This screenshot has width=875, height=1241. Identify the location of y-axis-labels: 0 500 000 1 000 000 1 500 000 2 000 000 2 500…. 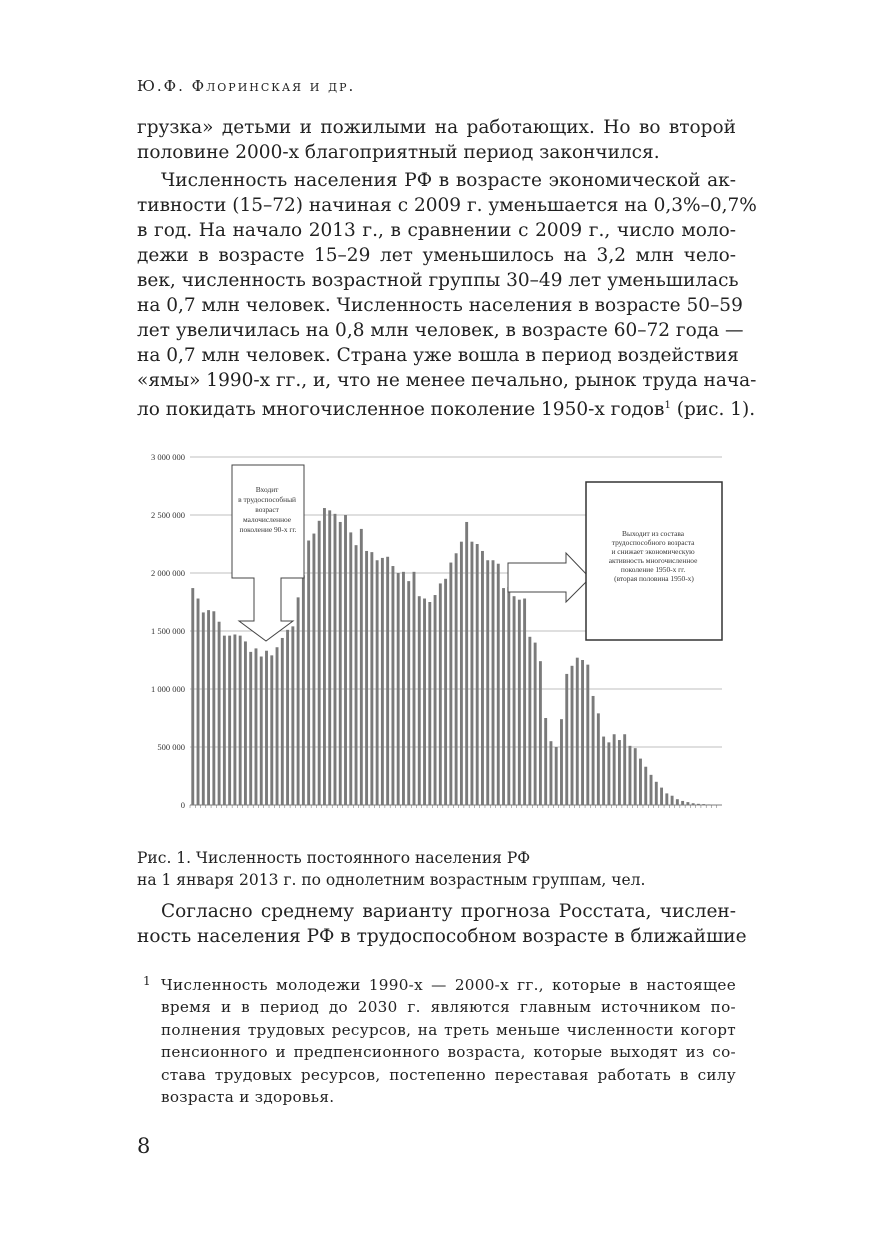
(168, 631).